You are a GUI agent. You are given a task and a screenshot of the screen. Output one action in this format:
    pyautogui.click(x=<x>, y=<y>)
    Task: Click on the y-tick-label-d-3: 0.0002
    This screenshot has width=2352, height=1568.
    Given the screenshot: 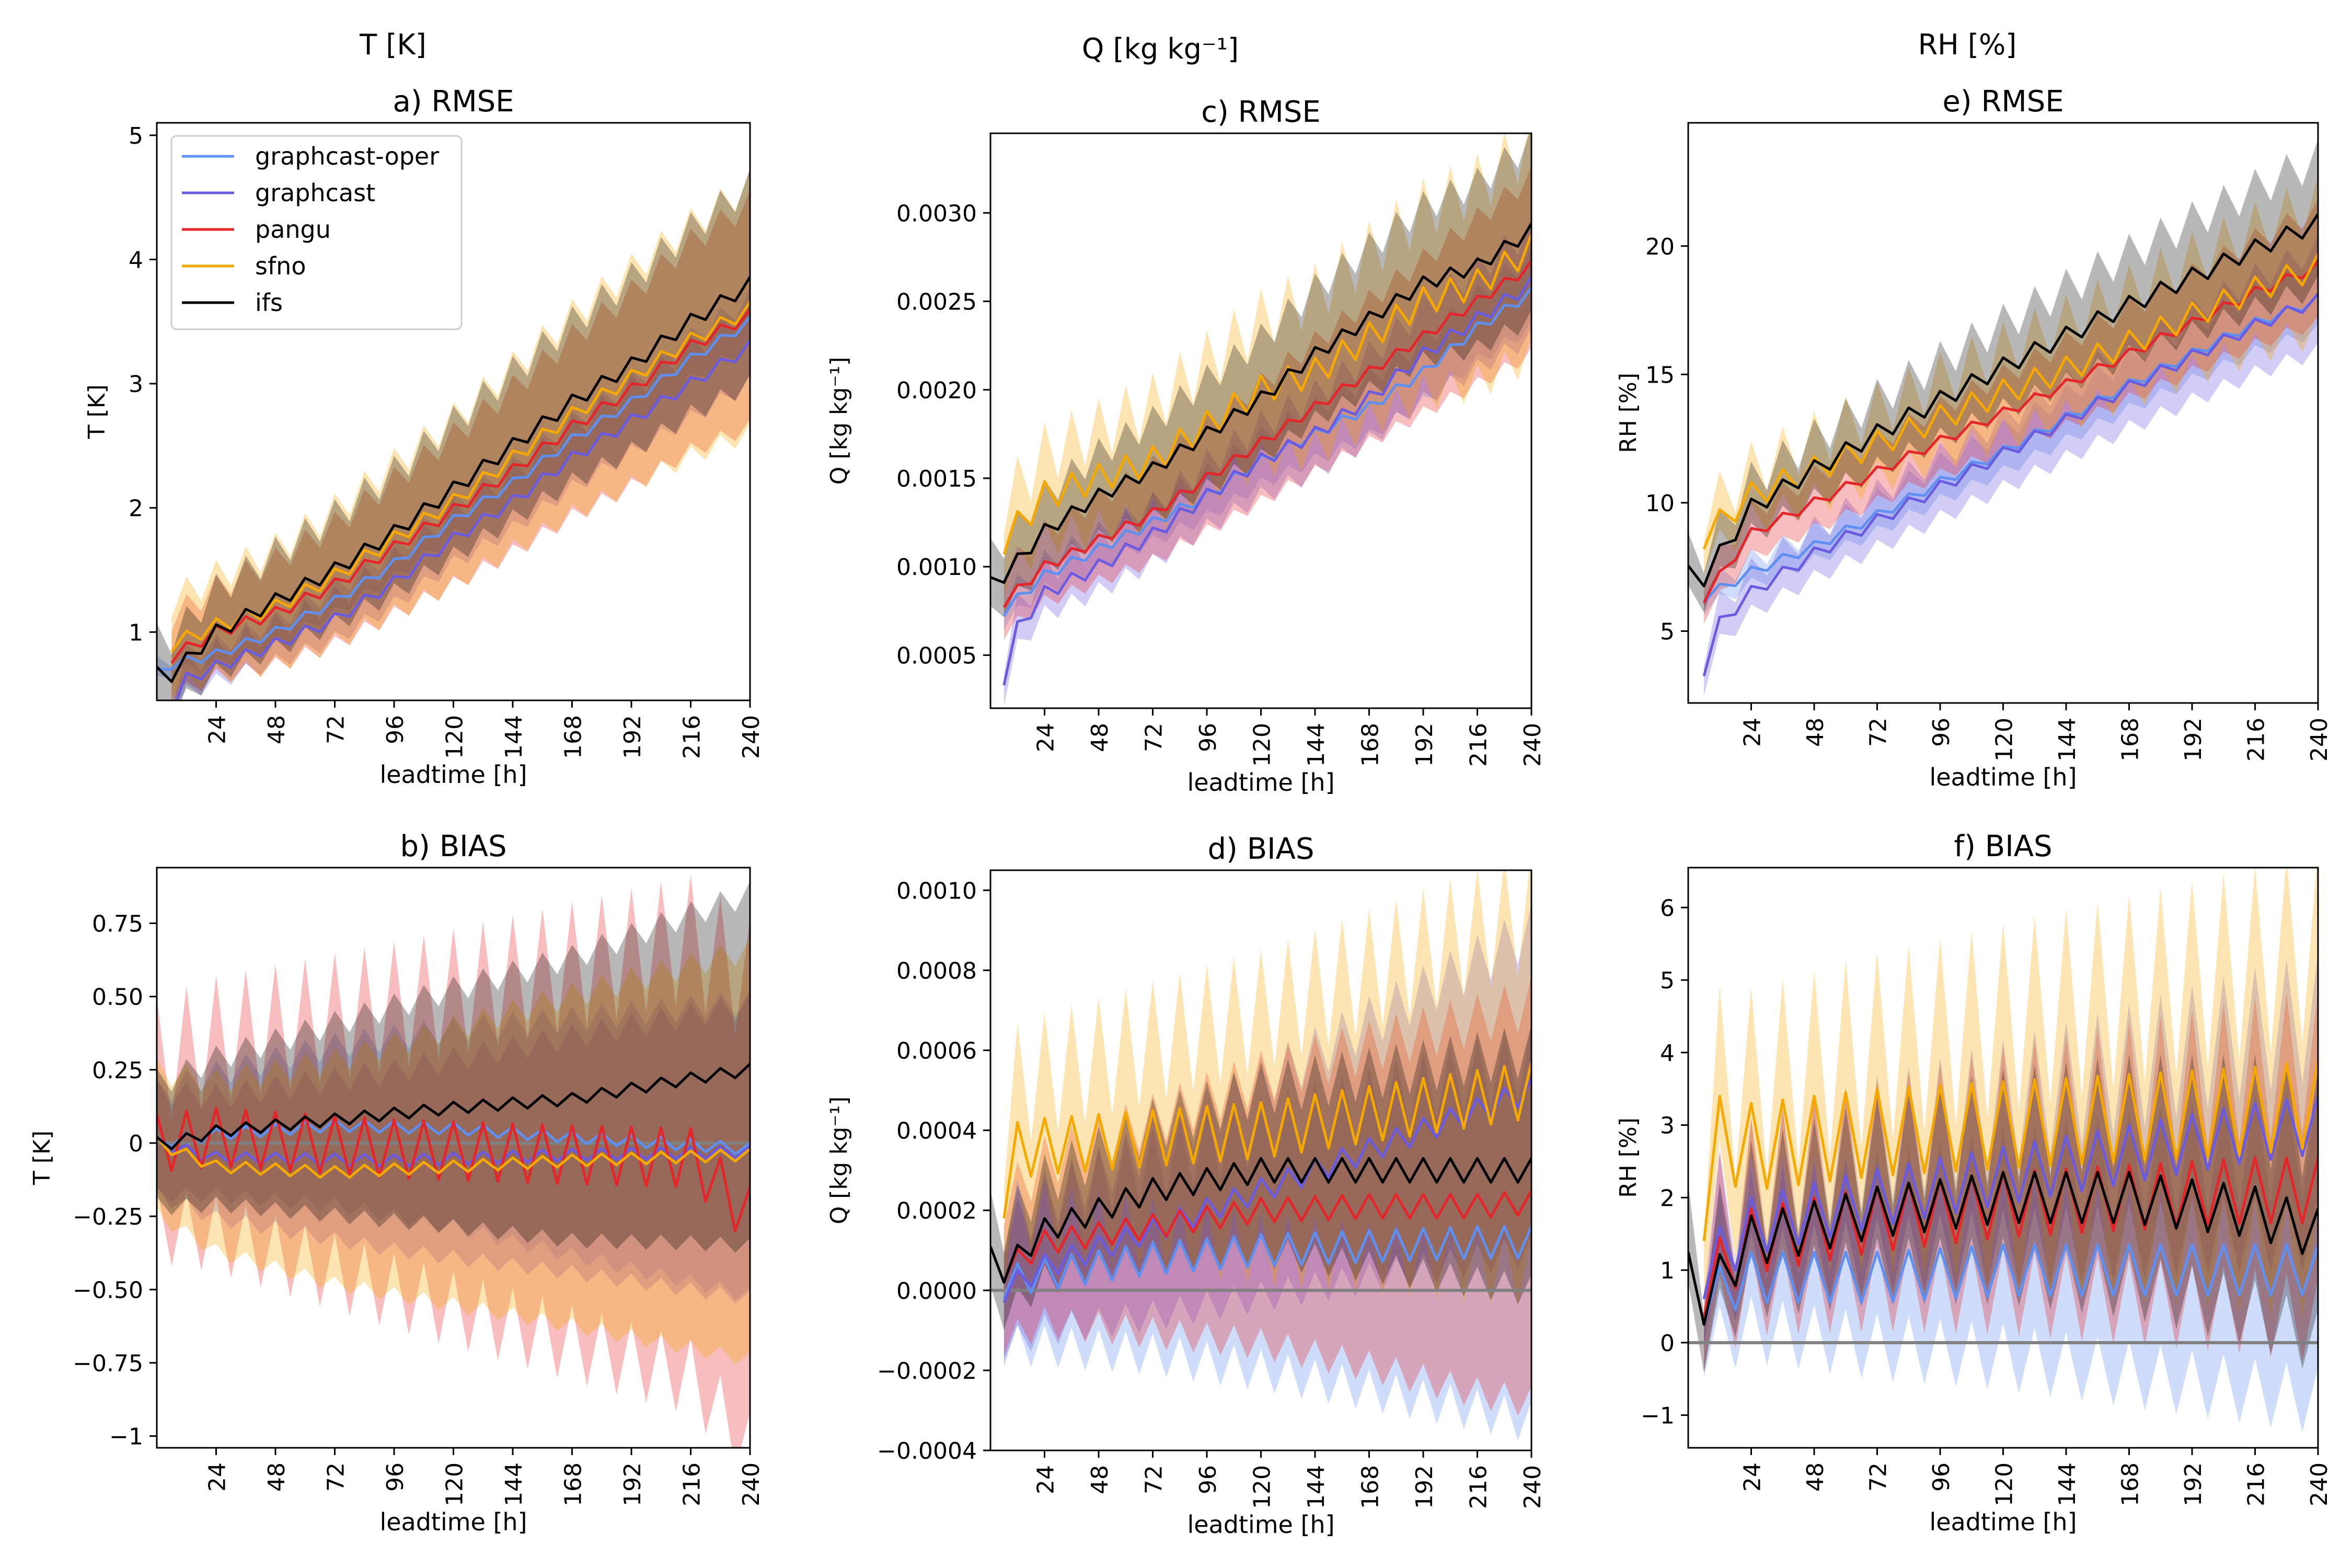 What is the action you would take?
    pyautogui.click(x=936, y=1211)
    